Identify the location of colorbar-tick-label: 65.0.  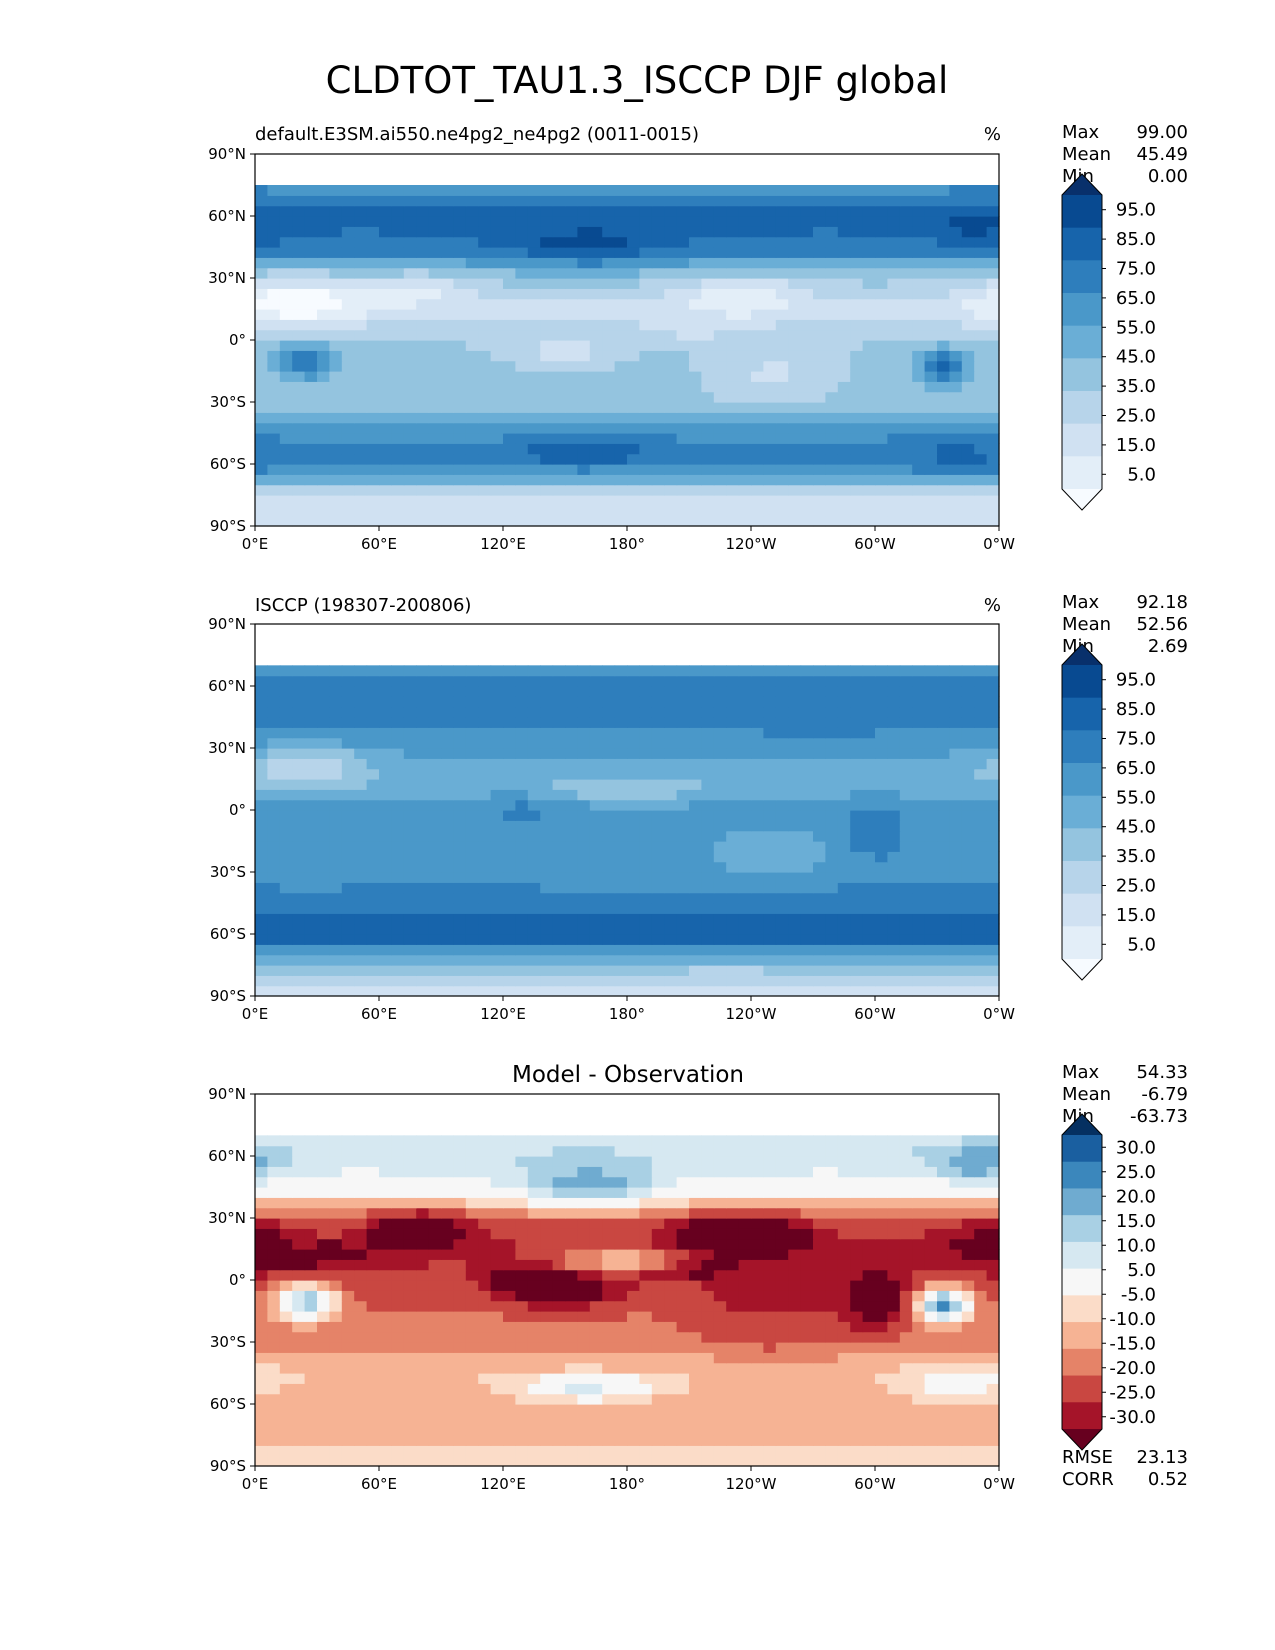
(1136, 768).